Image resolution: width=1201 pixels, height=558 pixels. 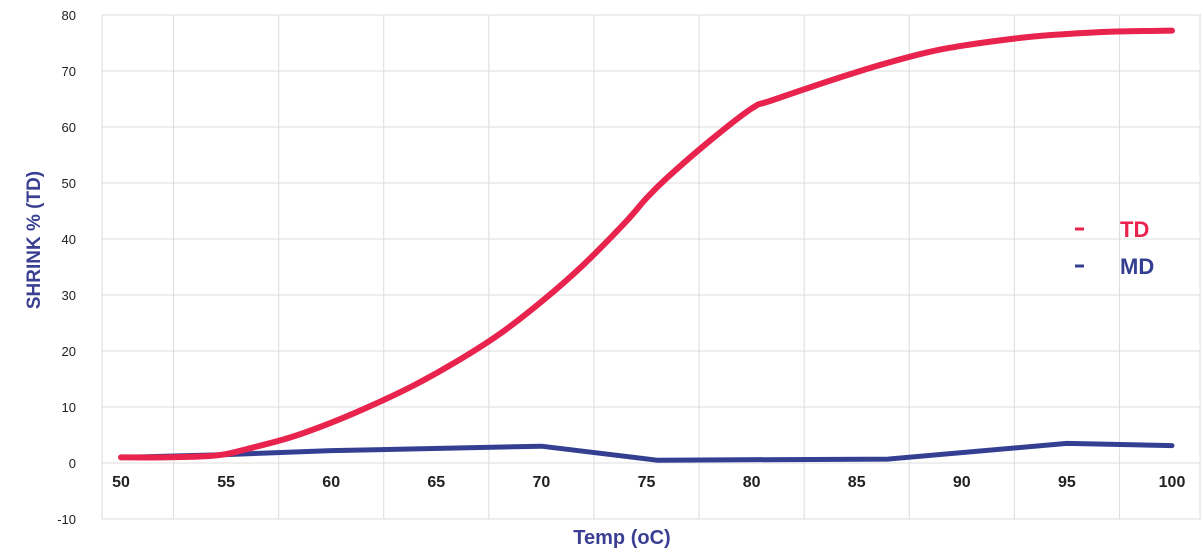 What do you see at coordinates (72, 463) in the screenshot?
I see `y-tick-label: 0` at bounding box center [72, 463].